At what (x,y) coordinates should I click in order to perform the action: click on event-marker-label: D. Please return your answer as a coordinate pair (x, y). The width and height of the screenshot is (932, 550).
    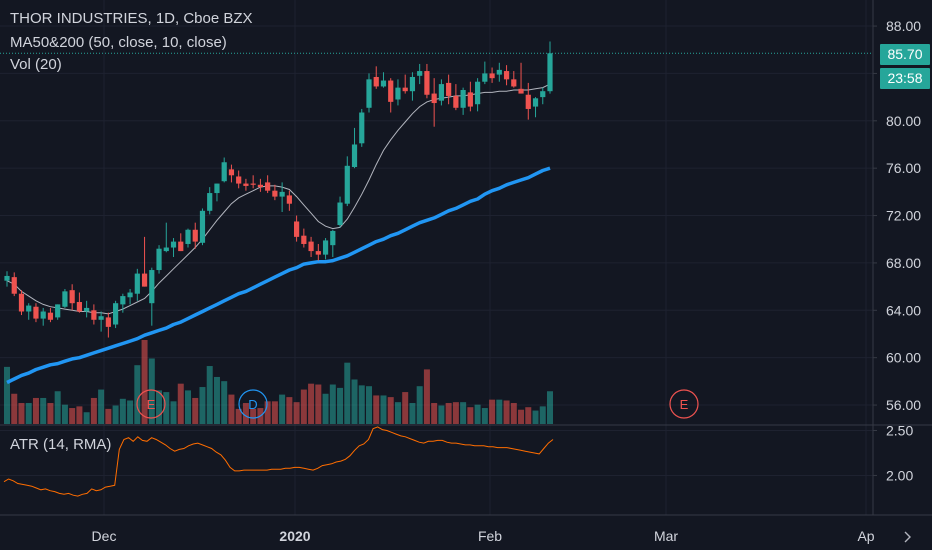
    Looking at the image, I should click on (252, 404).